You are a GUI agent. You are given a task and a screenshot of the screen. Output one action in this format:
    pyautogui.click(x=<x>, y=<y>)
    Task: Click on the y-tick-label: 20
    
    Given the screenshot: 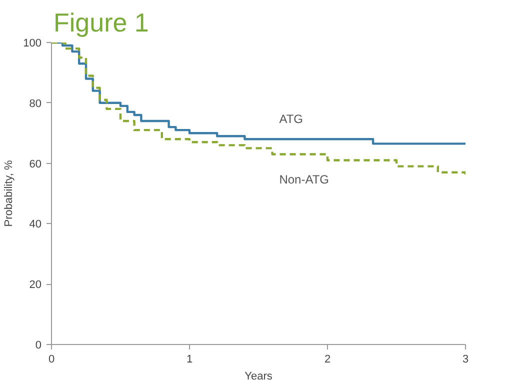 What is the action you would take?
    pyautogui.click(x=35, y=285)
    